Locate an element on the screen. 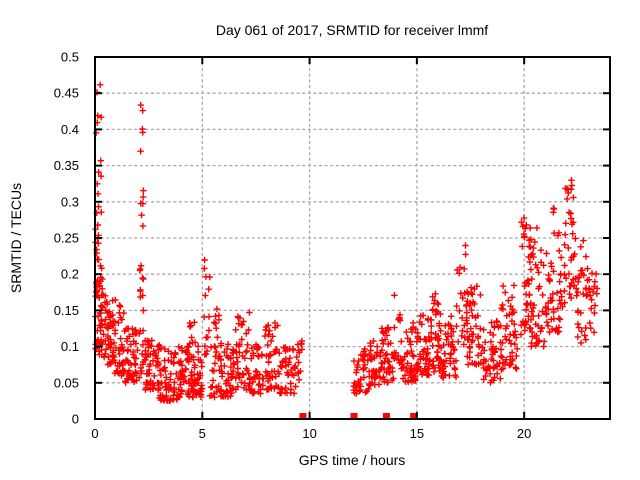 The image size is (640, 480). y-tick-label: 0.4 is located at coordinates (70, 129).